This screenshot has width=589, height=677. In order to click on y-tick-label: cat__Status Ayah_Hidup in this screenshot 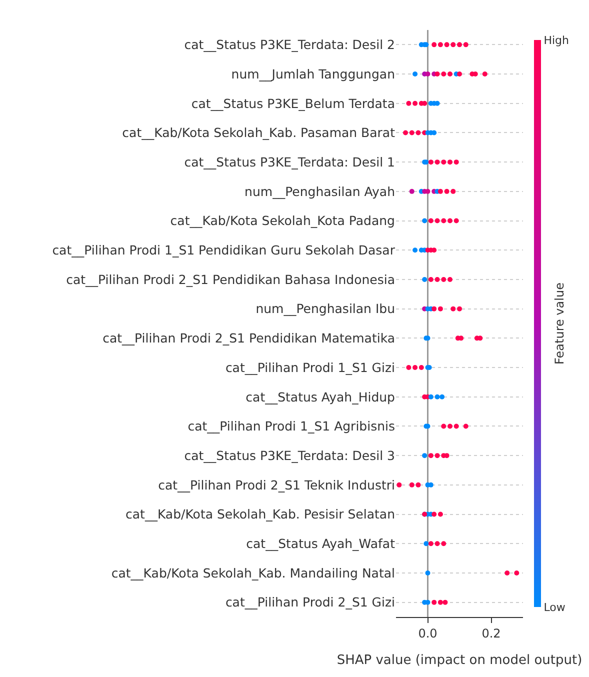, I will do `click(321, 396)`.